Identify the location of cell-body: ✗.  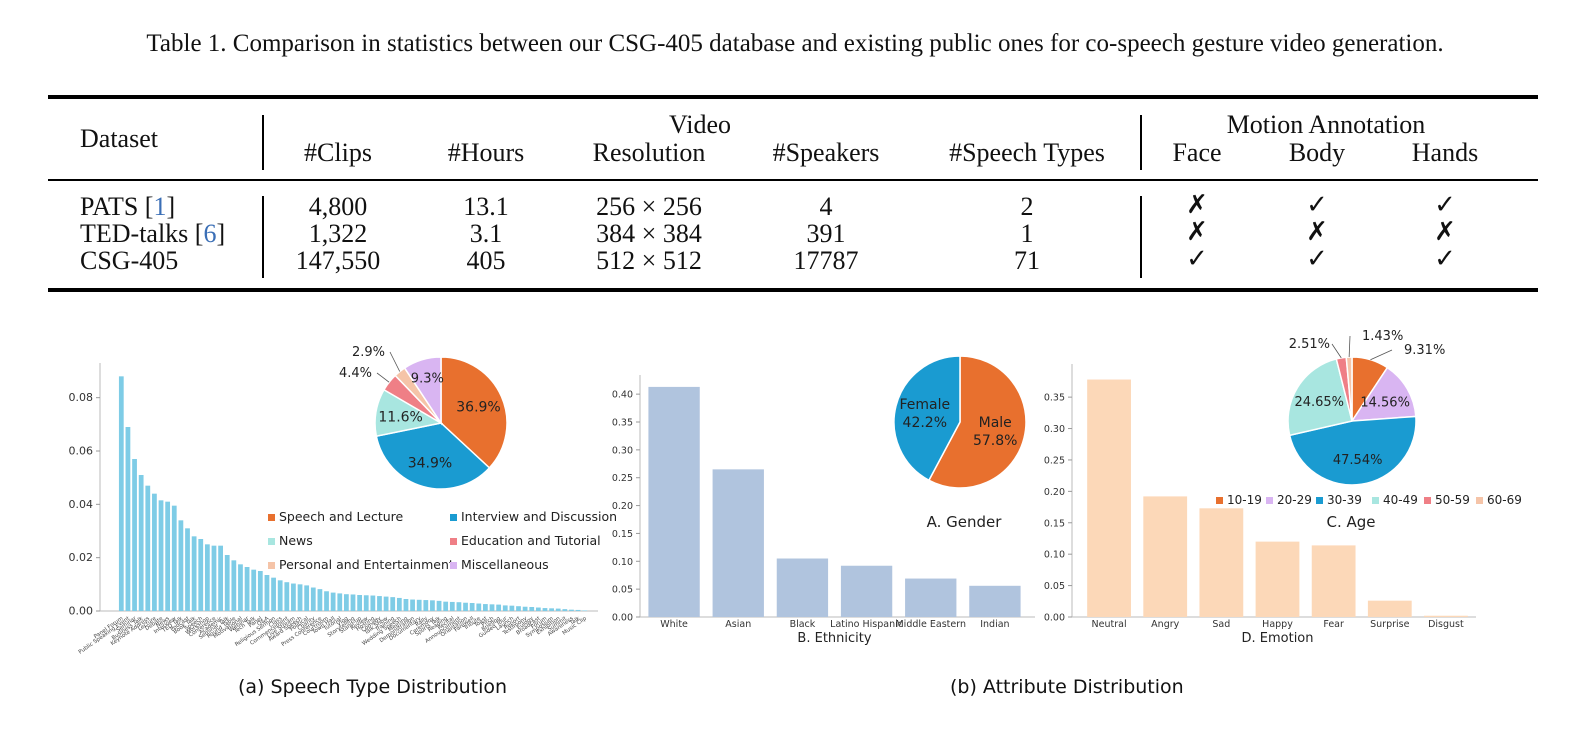
(1317, 232).